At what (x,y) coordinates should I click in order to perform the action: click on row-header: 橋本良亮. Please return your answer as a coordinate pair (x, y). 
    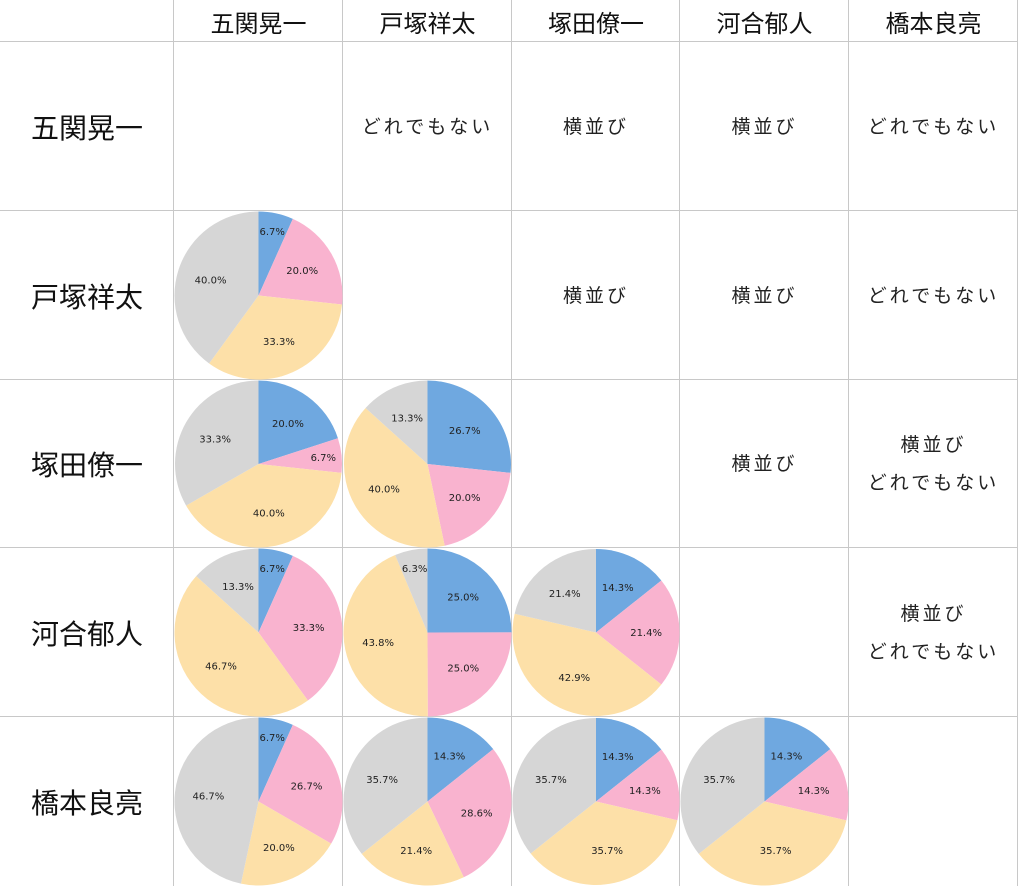
    Looking at the image, I should click on (86, 803).